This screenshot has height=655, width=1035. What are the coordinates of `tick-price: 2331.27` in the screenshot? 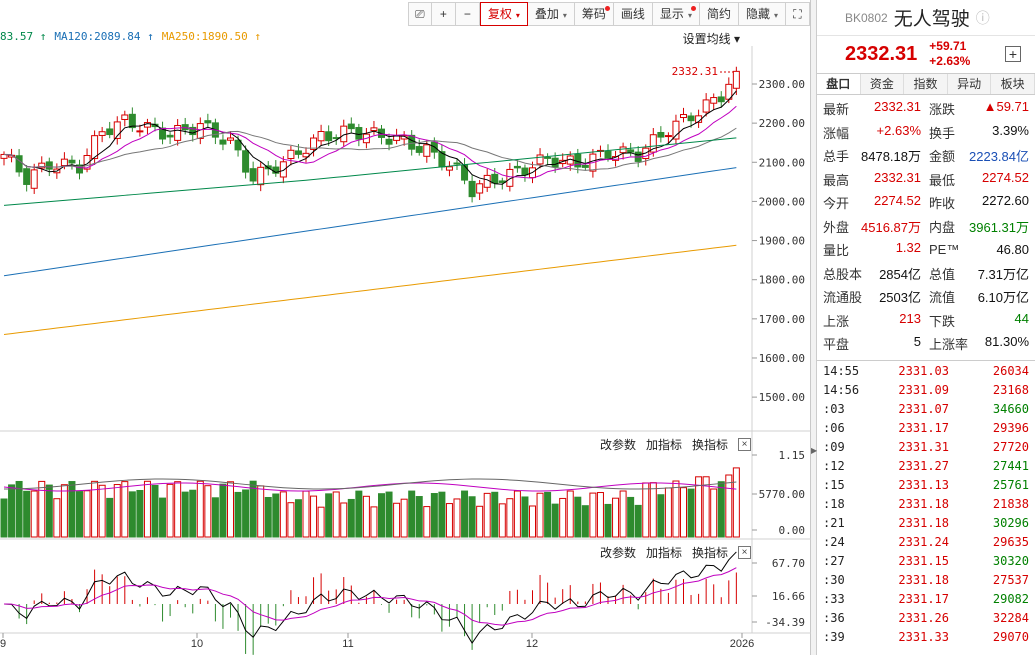 It's located at (923, 466).